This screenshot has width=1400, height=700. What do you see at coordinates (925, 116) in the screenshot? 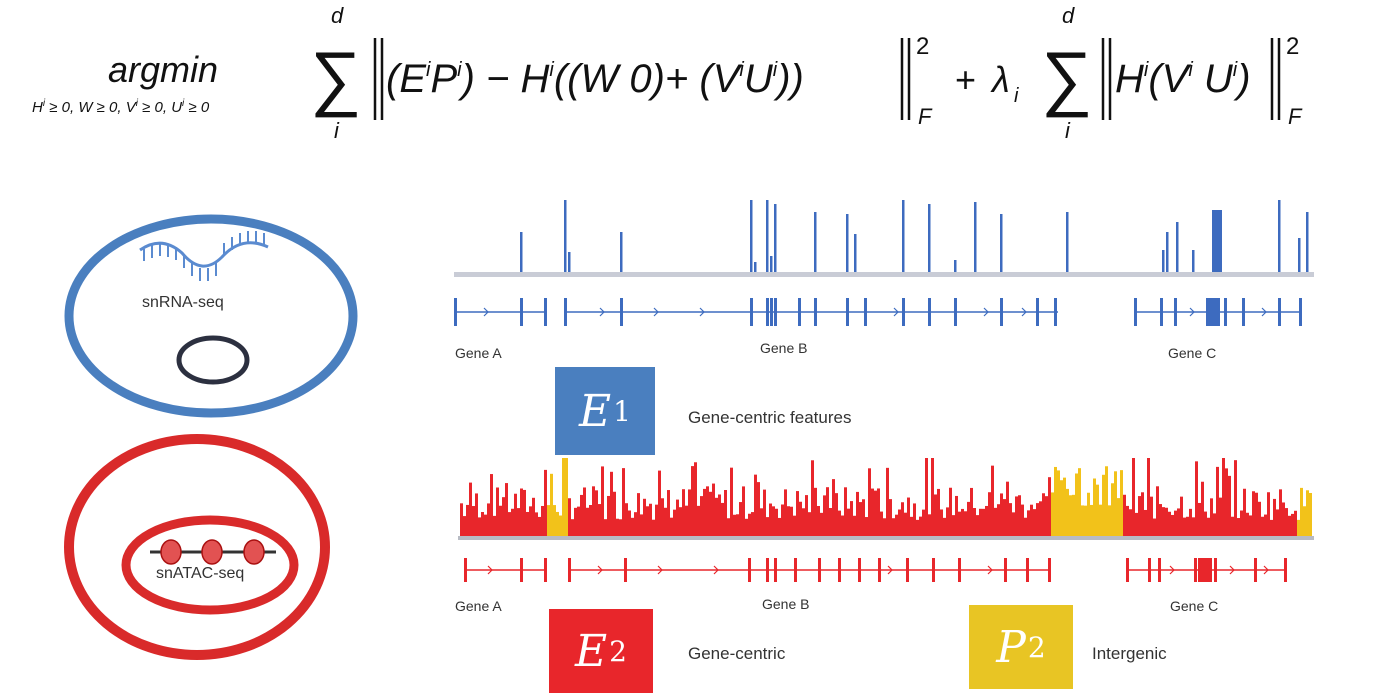
I see `norm1-subscript: F` at bounding box center [925, 116].